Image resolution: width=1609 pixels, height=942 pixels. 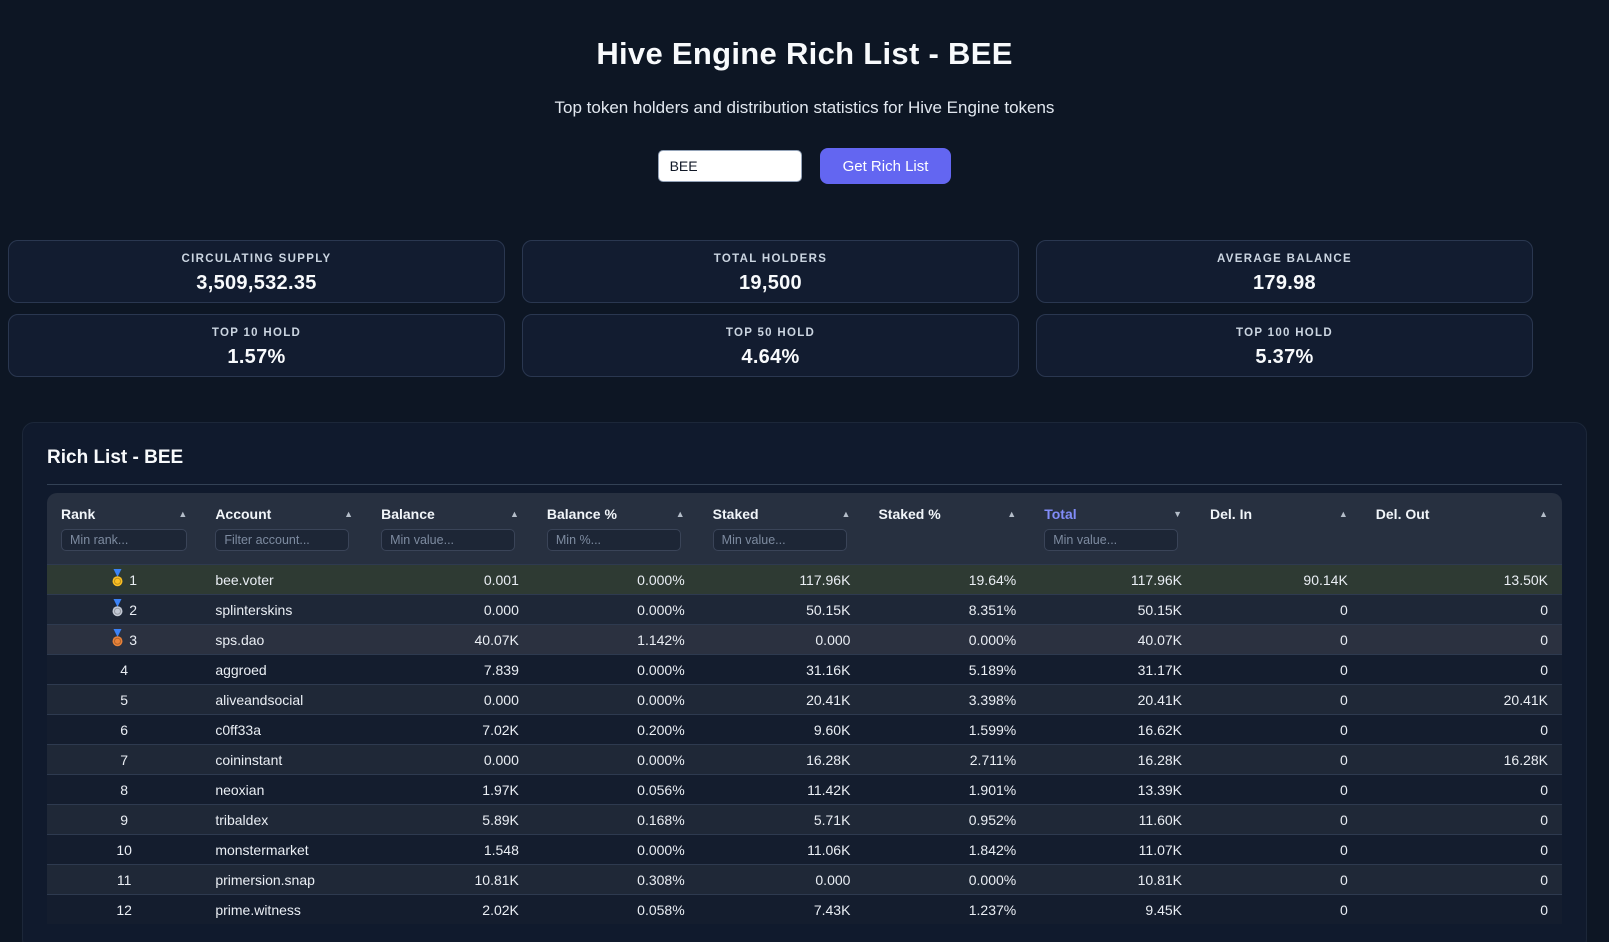 I want to click on staked-pct-cell: 1.599%, so click(x=947, y=729).